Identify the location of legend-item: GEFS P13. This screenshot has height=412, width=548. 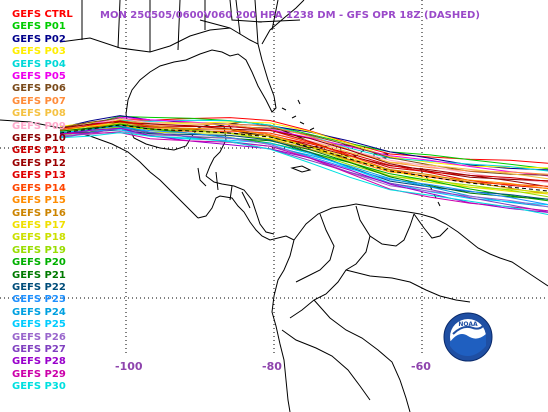
(39, 176).